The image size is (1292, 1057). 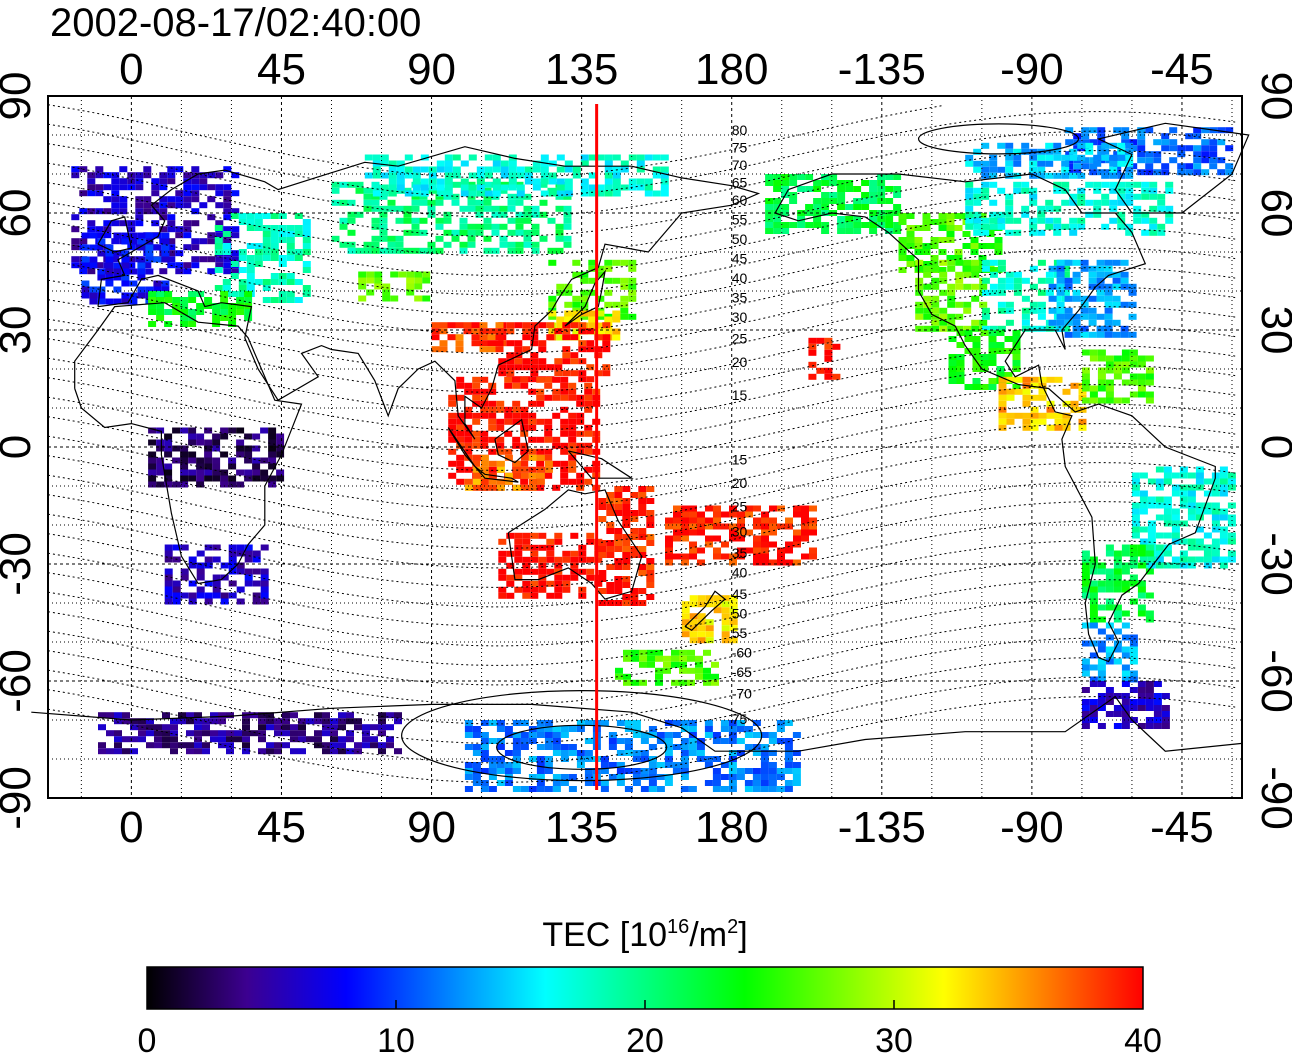 What do you see at coordinates (1272, 213) in the screenshot?
I see `right-tick-label: 60` at bounding box center [1272, 213].